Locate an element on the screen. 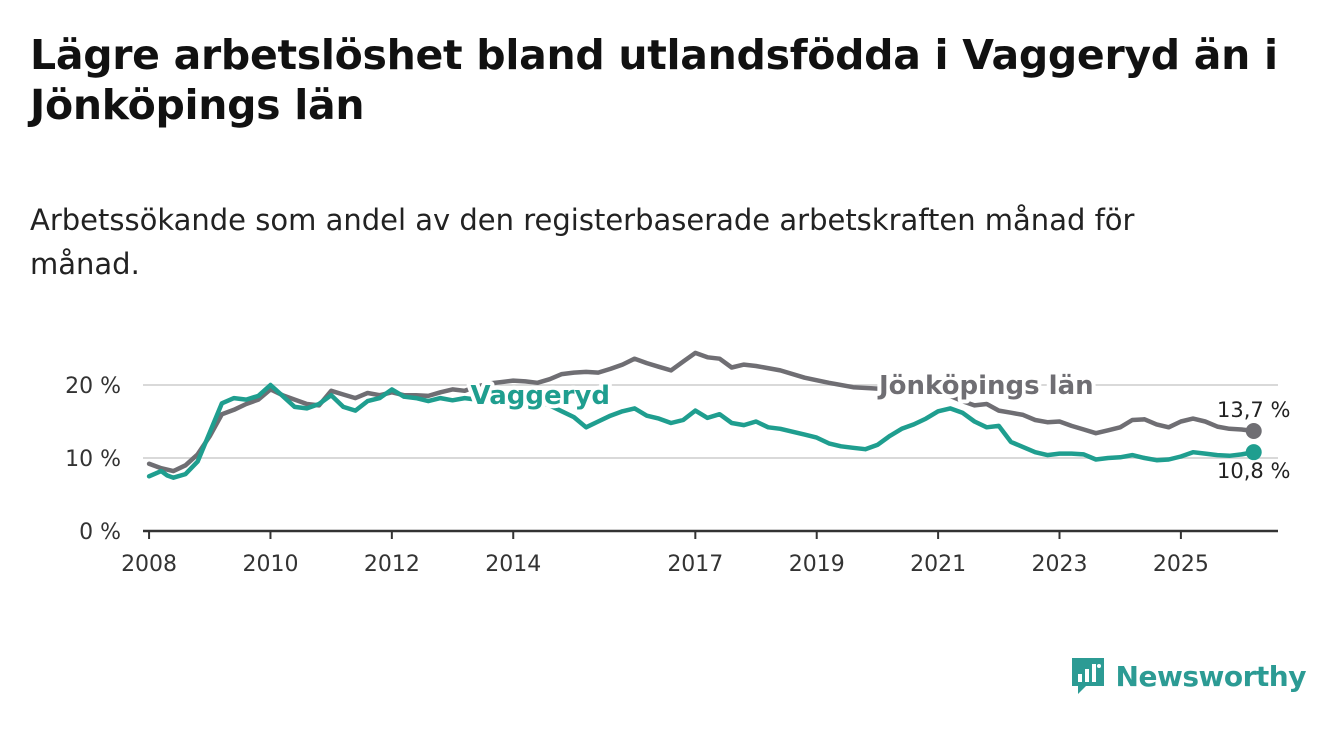 The width and height of the screenshot is (1340, 734). x-tick-label: 2021 is located at coordinates (938, 564).